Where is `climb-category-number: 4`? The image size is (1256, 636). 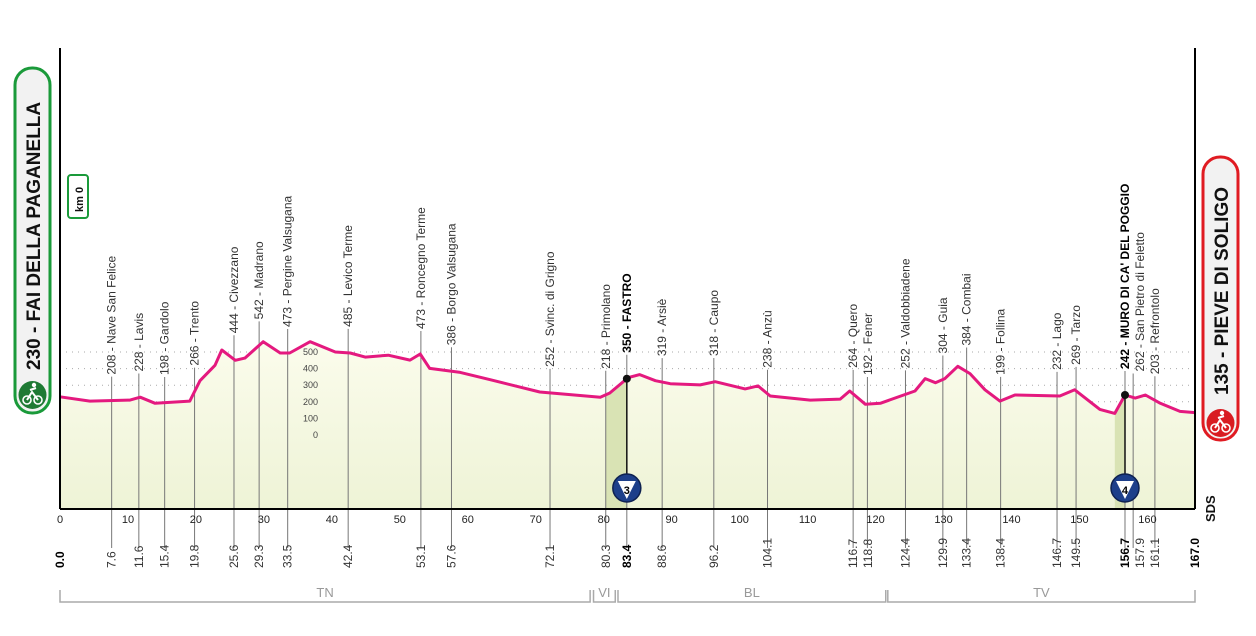 climb-category-number: 4 is located at coordinates (1125, 491).